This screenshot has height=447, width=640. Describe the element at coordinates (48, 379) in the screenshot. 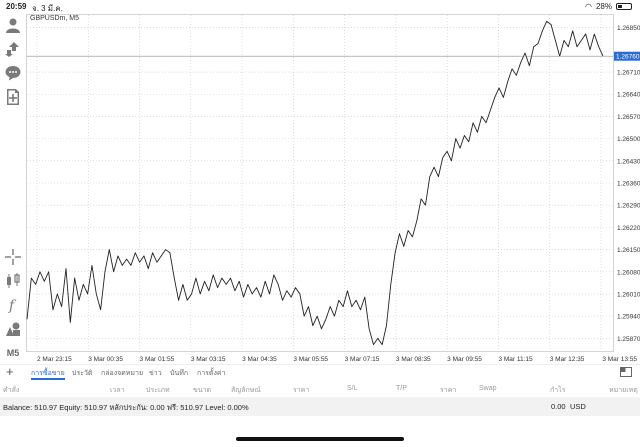

I see `active-tab-indicator` at that location.